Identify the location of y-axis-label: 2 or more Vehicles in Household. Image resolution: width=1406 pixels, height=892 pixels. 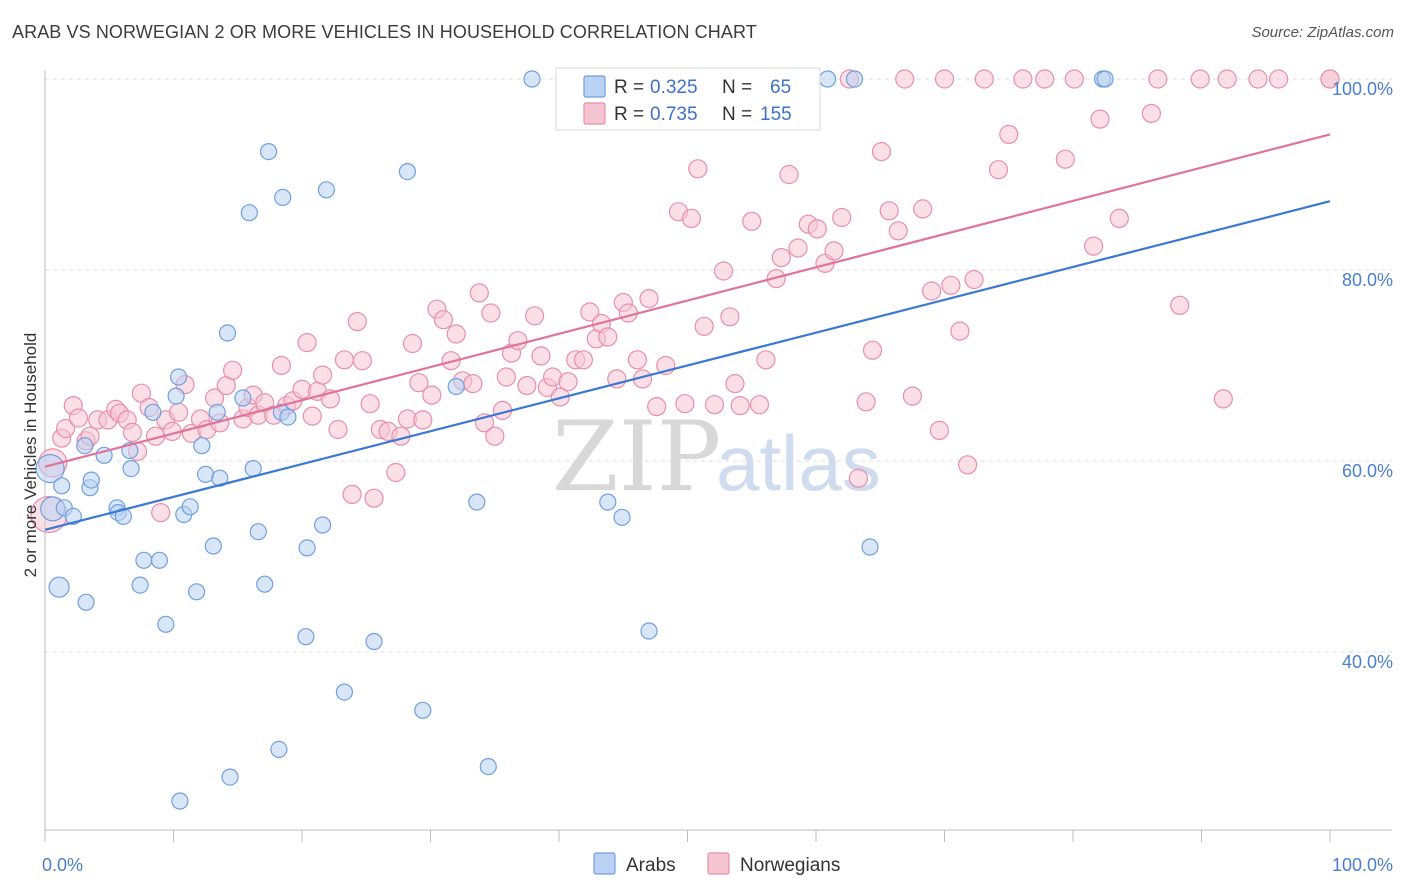
(30, 455).